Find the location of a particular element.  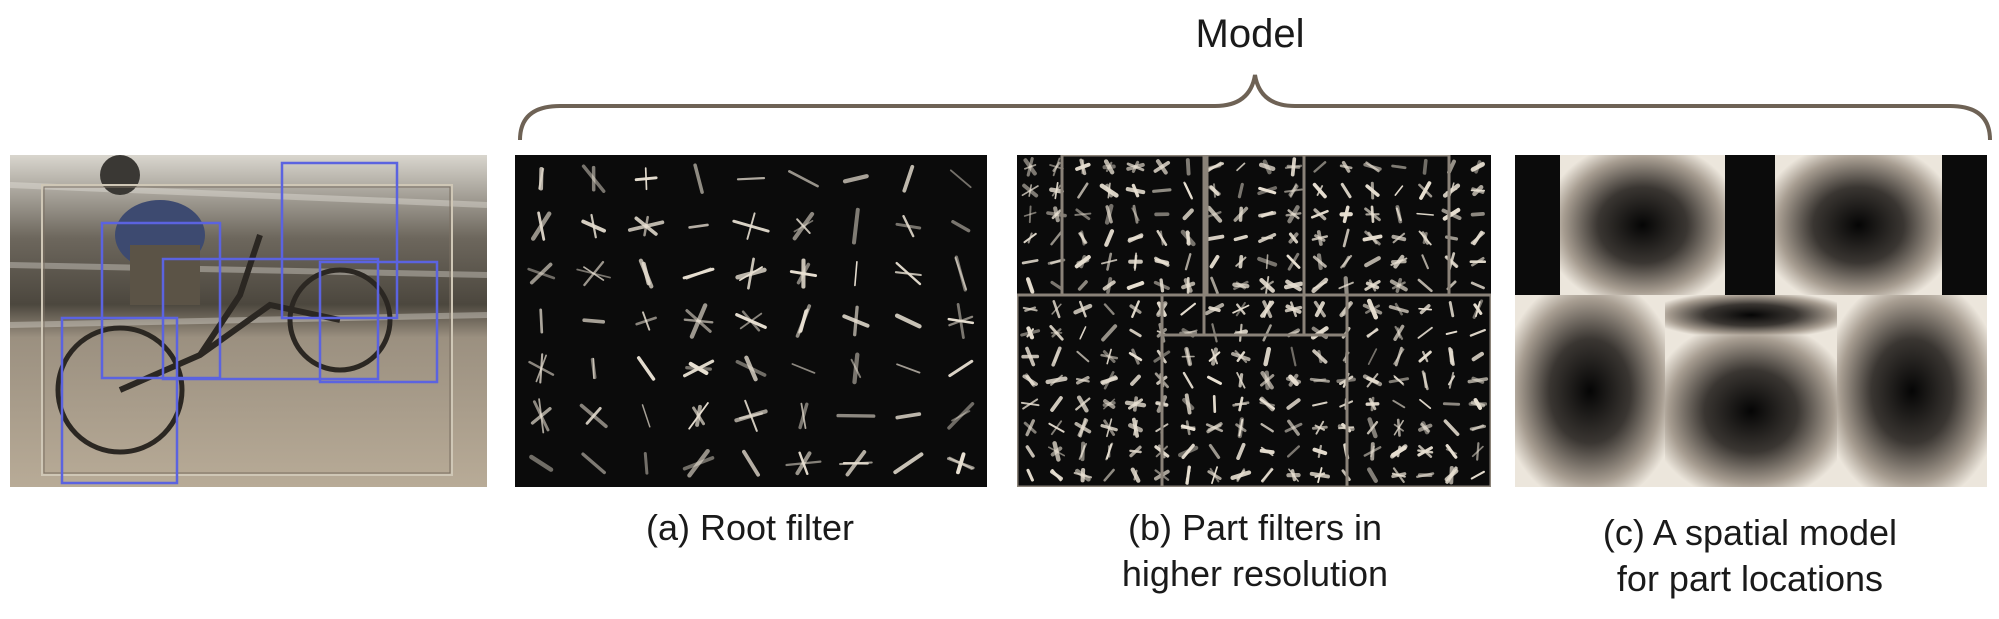

spatial-model-image is located at coordinates (1751, 321).